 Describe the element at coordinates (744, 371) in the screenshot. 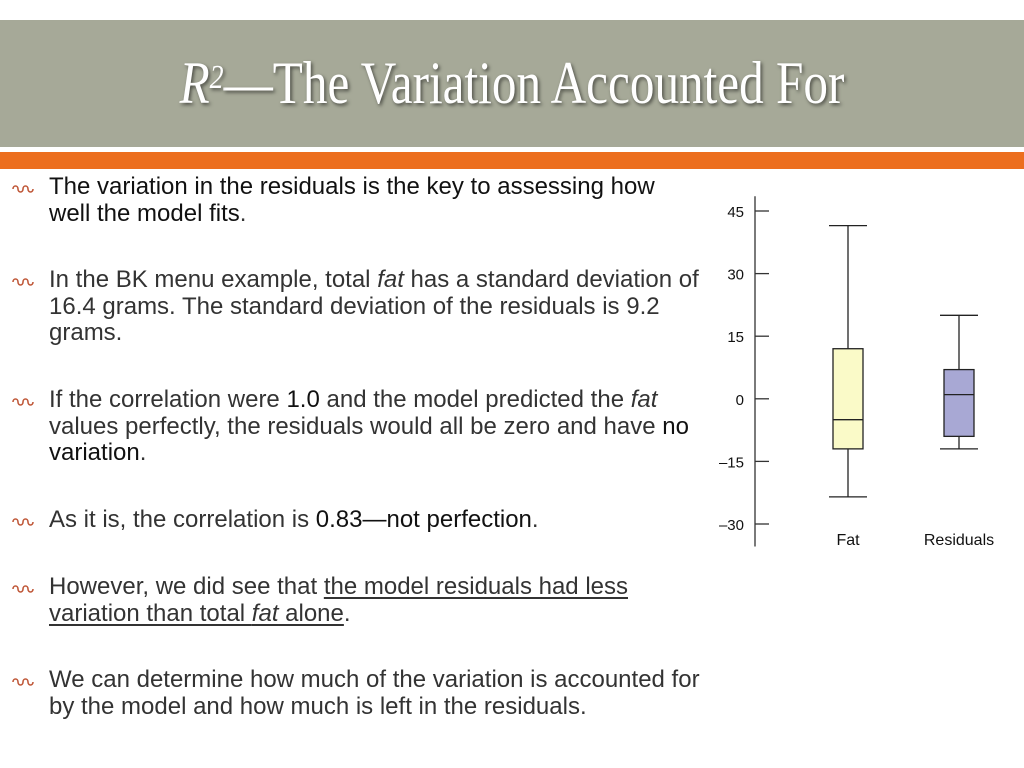

I see `y-axis: 45 30 15 0 –15 –30` at that location.